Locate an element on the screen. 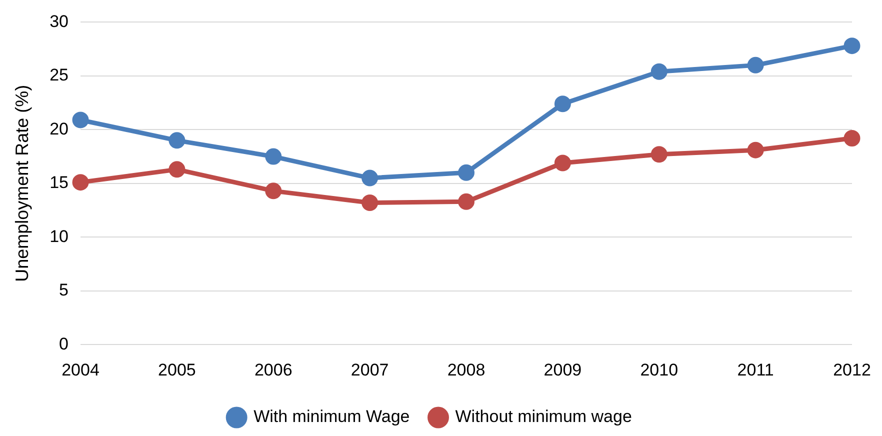  x-tick-label: 2008 is located at coordinates (466, 370).